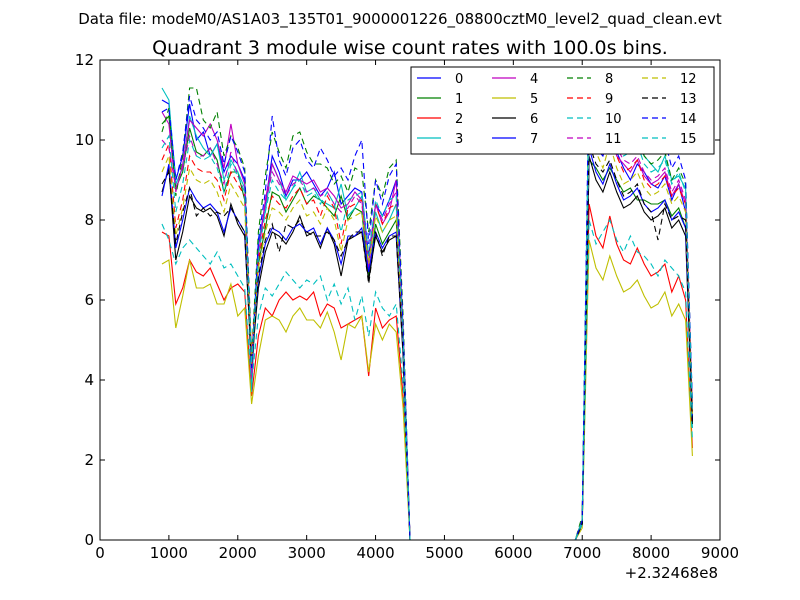 This screenshot has height=600, width=800. I want to click on y-tick-label: 0, so click(89, 540).